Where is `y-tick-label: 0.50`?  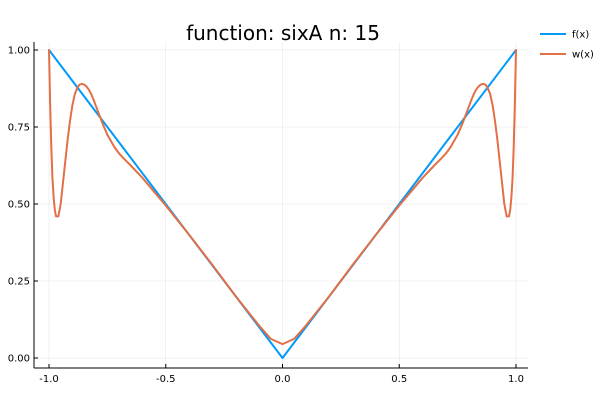
y-tick-label: 0.50 is located at coordinates (19, 205).